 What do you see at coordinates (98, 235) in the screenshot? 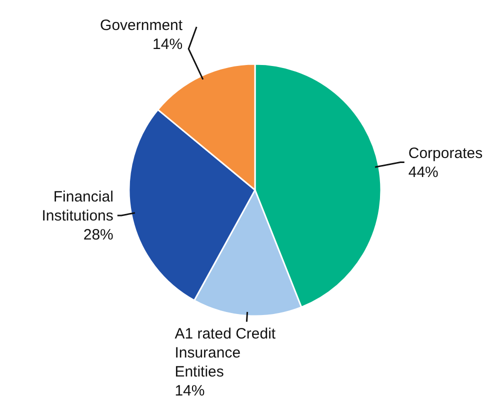
I see `data-label: 28%` at bounding box center [98, 235].